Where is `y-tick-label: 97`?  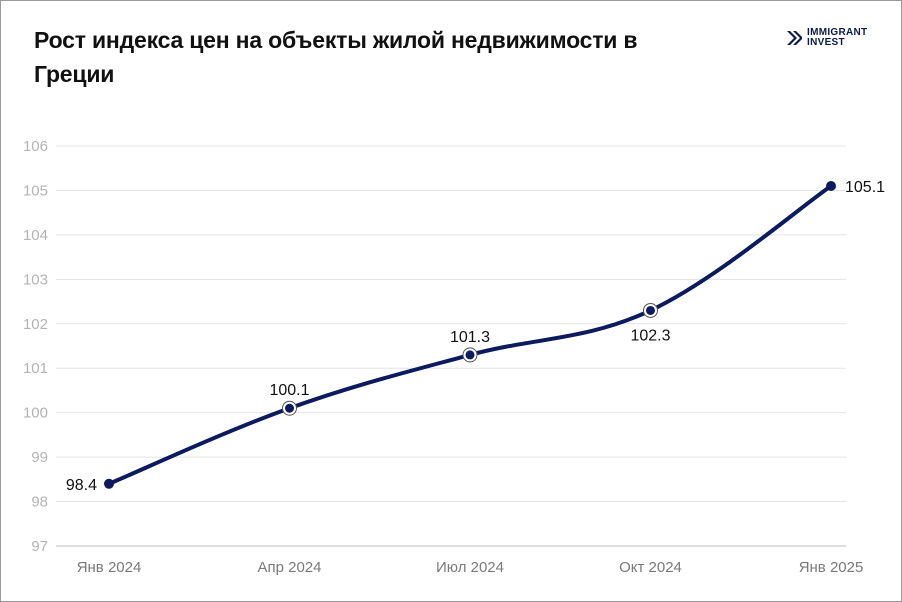
y-tick-label: 97 is located at coordinates (39, 546).